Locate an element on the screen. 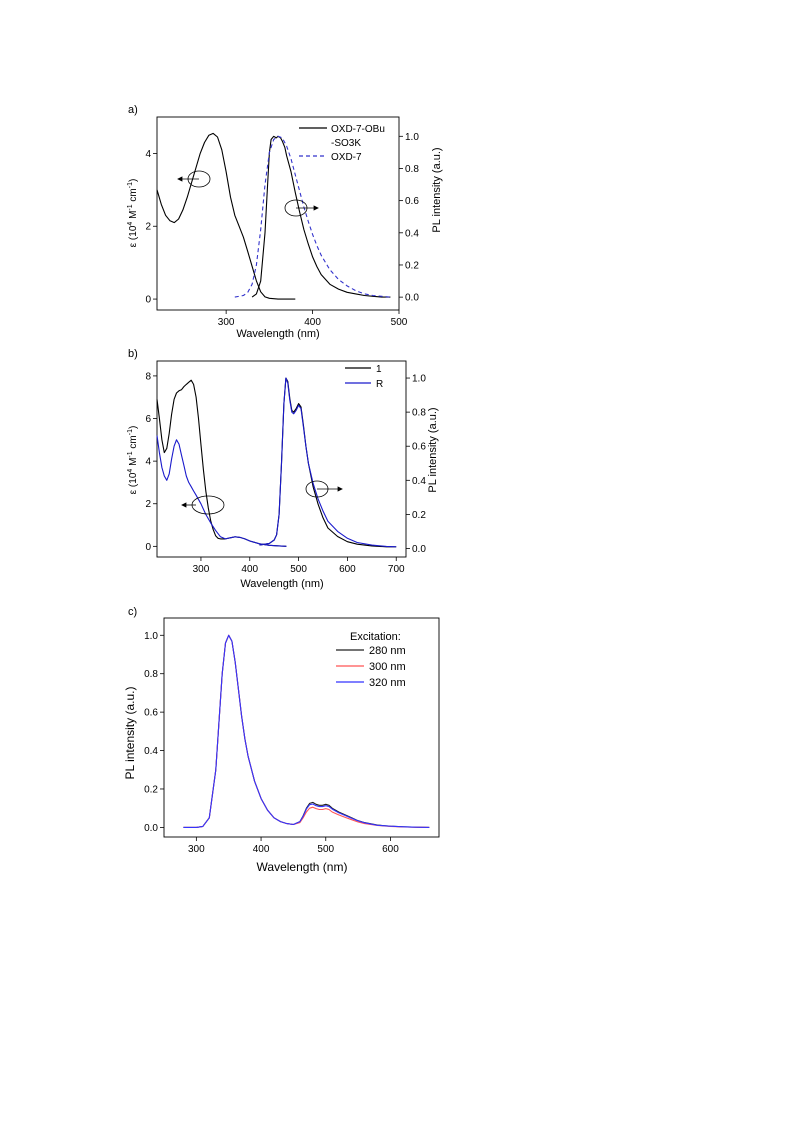 This screenshot has height=1121, width=793. y-axis-right-label-b: PL intensity (a.u.) is located at coordinates (433, 449).